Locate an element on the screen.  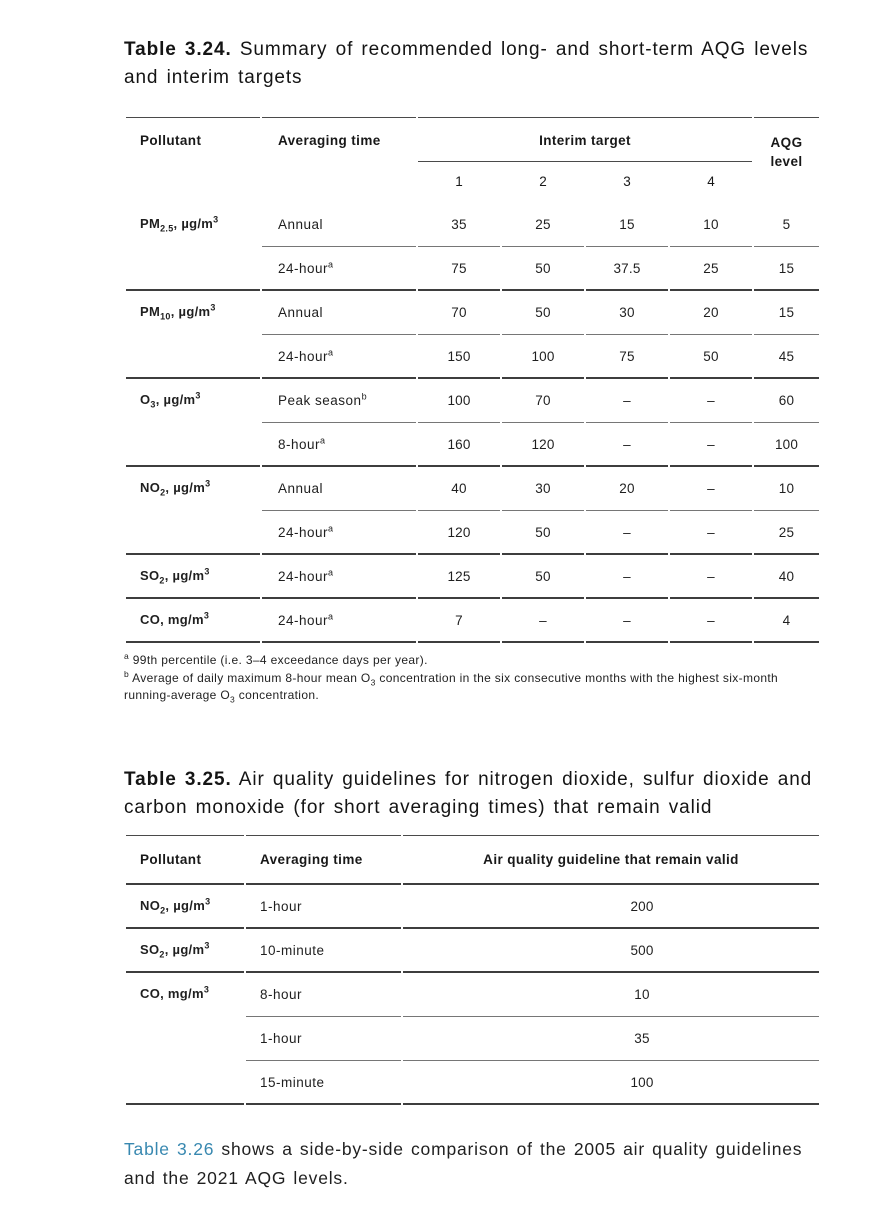
pollutant-cell: PM2.5, µg/m3 is located at coordinates (193, 247).